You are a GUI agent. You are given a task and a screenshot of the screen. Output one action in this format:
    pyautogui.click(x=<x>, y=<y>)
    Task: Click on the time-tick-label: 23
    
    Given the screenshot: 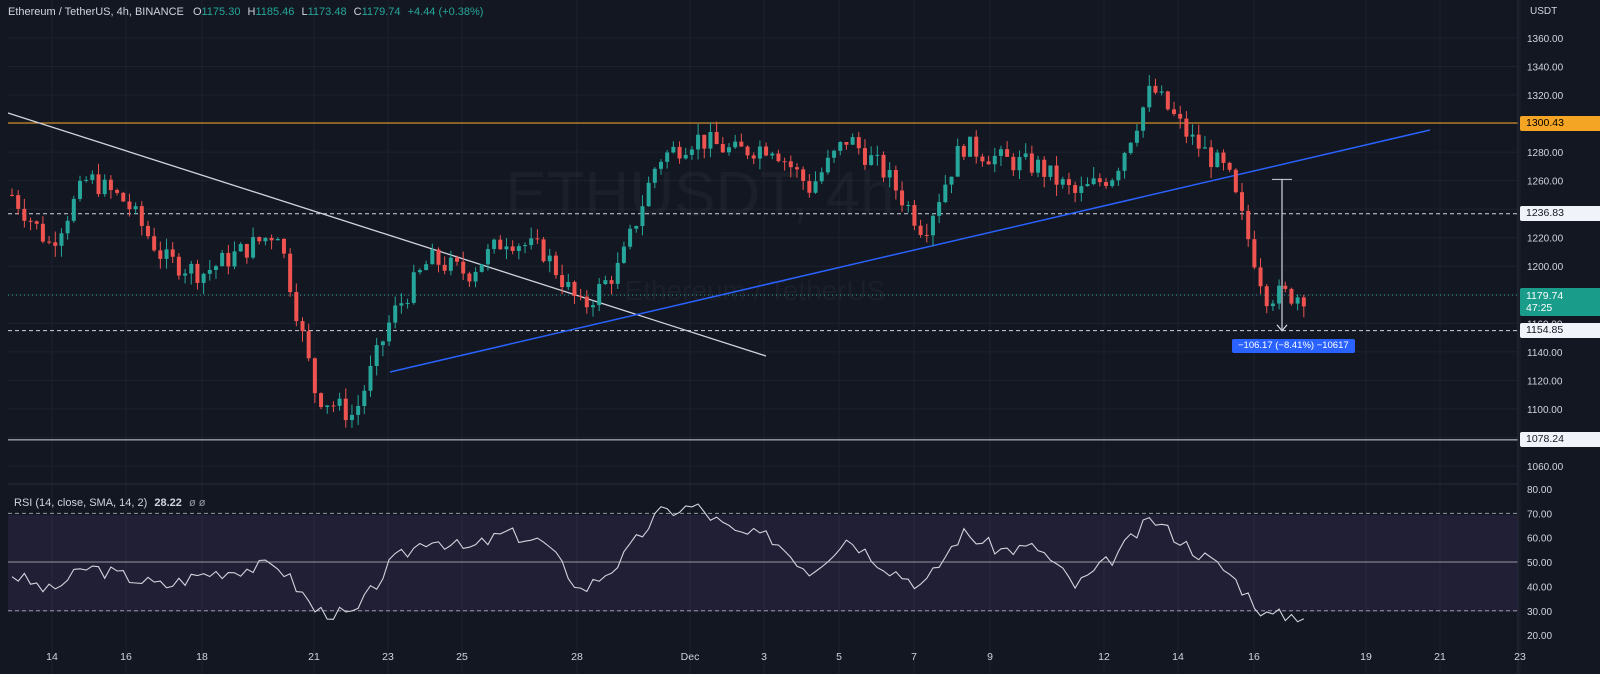 What is the action you would take?
    pyautogui.click(x=1520, y=657)
    